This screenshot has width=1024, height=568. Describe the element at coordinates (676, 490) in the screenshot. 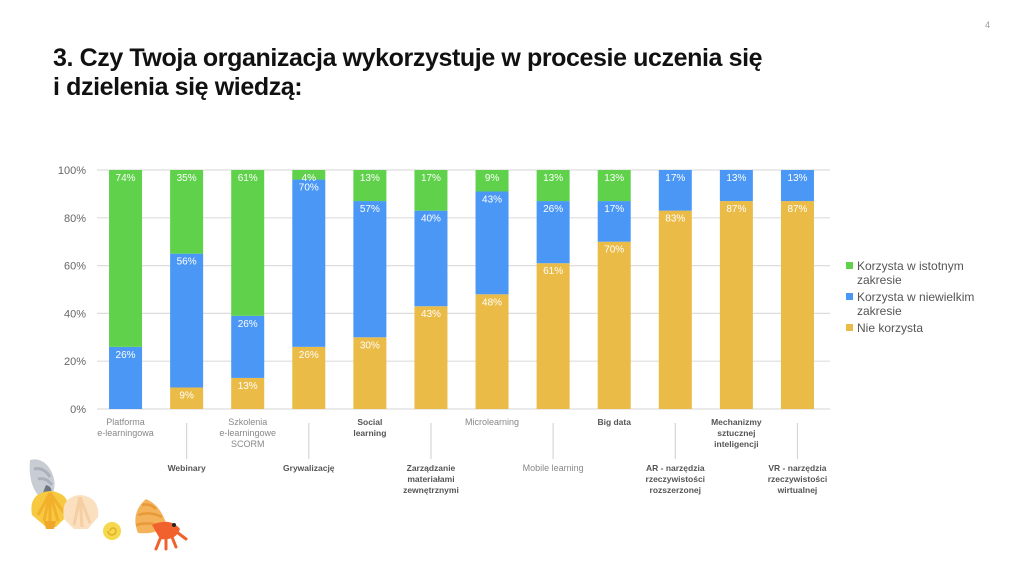

I see `x-tick-label: rozszerzonej` at that location.